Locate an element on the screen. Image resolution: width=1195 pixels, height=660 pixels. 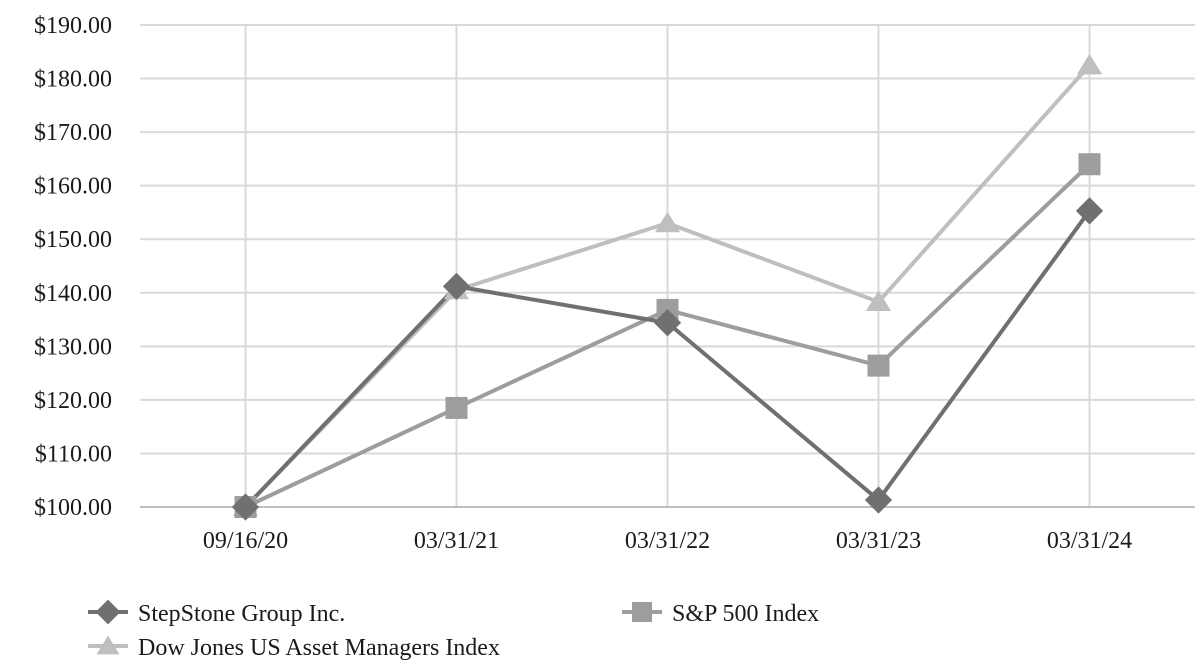
legend-marker-triangle is located at coordinates (108, 645).